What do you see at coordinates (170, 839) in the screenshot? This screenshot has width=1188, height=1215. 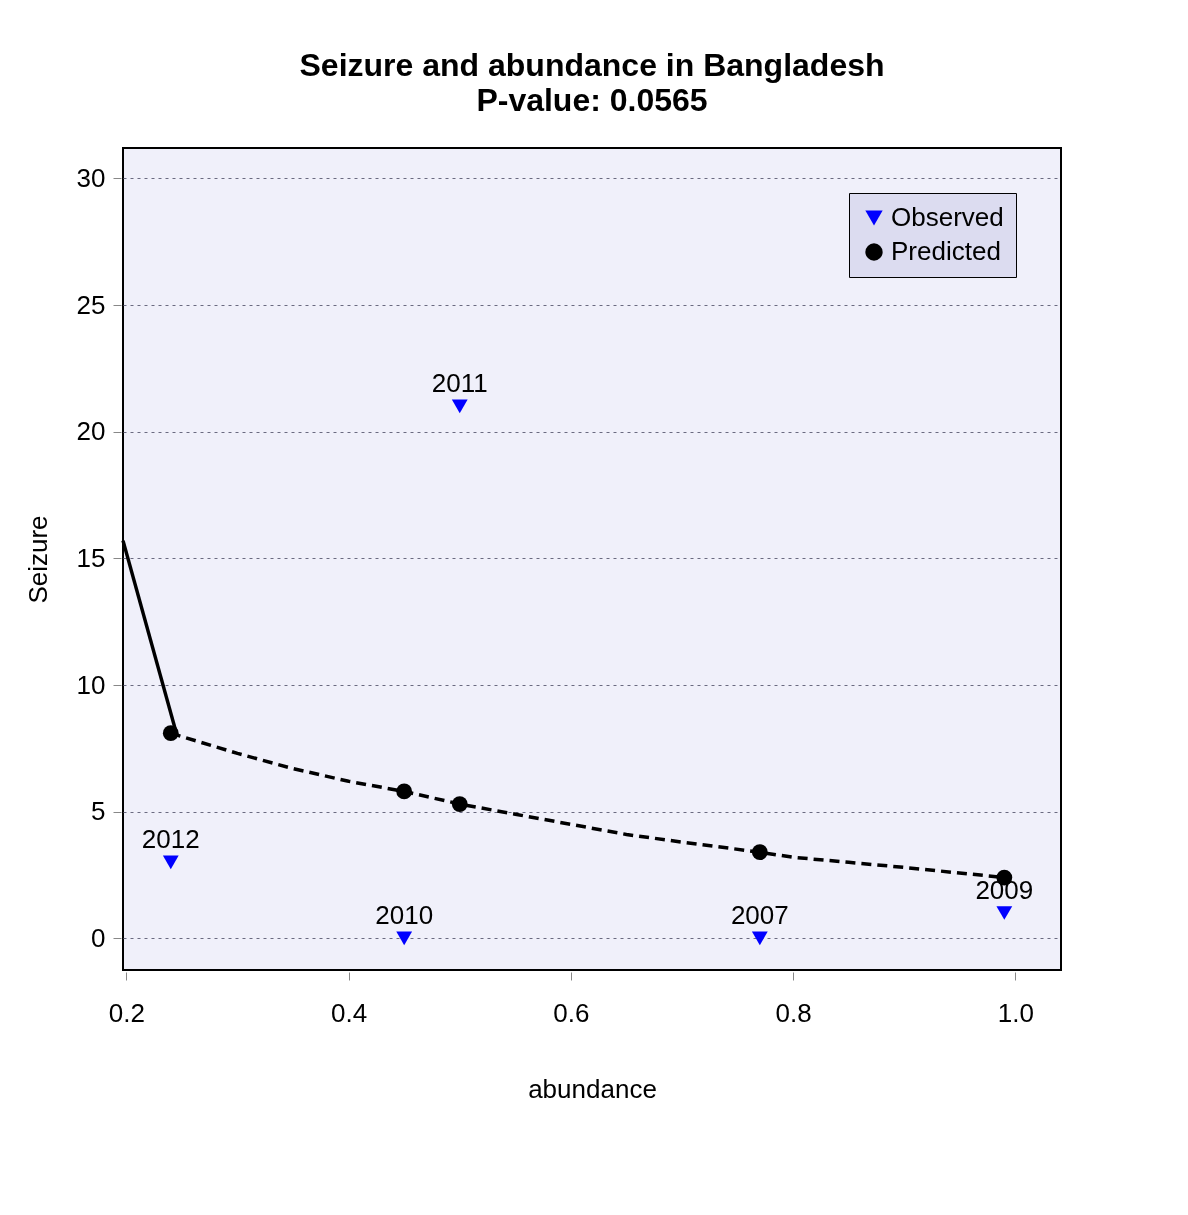 I see `annotation: 2012` at bounding box center [170, 839].